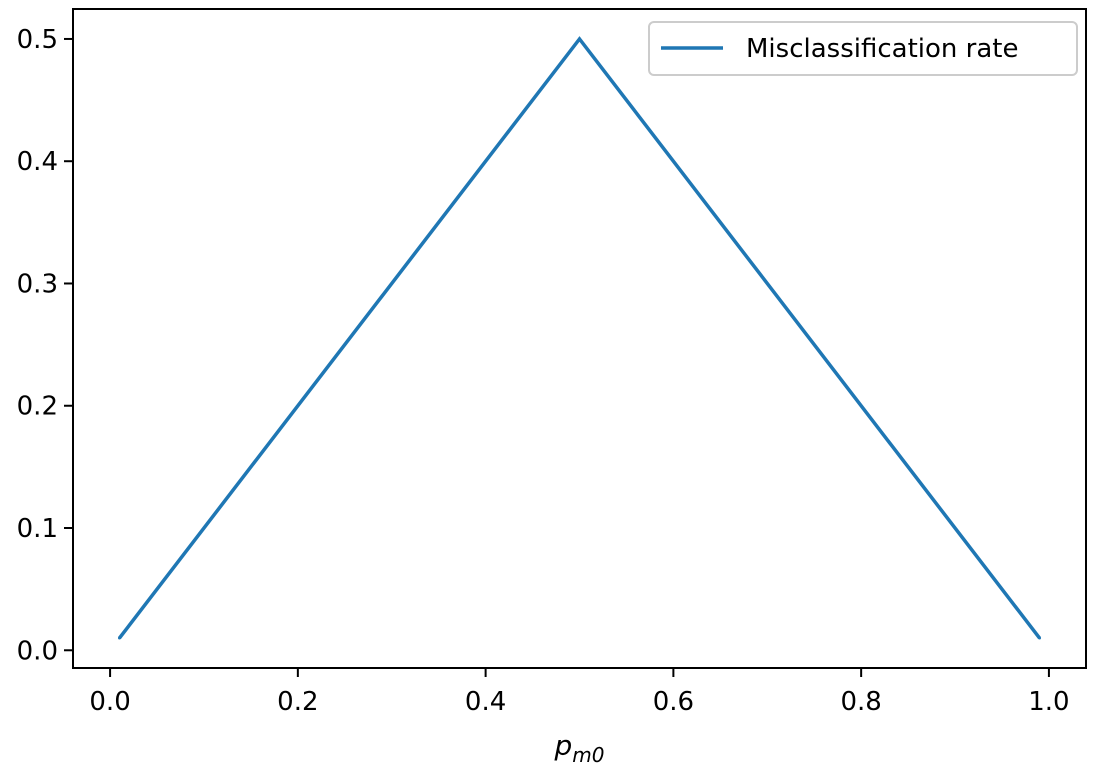  Describe the element at coordinates (37, 407) in the screenshot. I see `y-tick-label: 0.2` at that location.